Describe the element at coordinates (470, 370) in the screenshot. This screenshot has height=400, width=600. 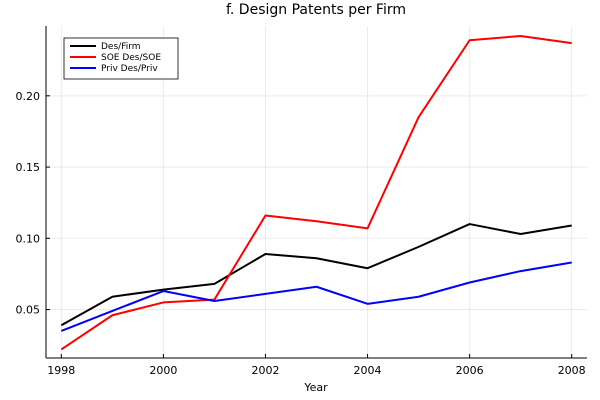
I see `x-tick-label: 2006` at that location.